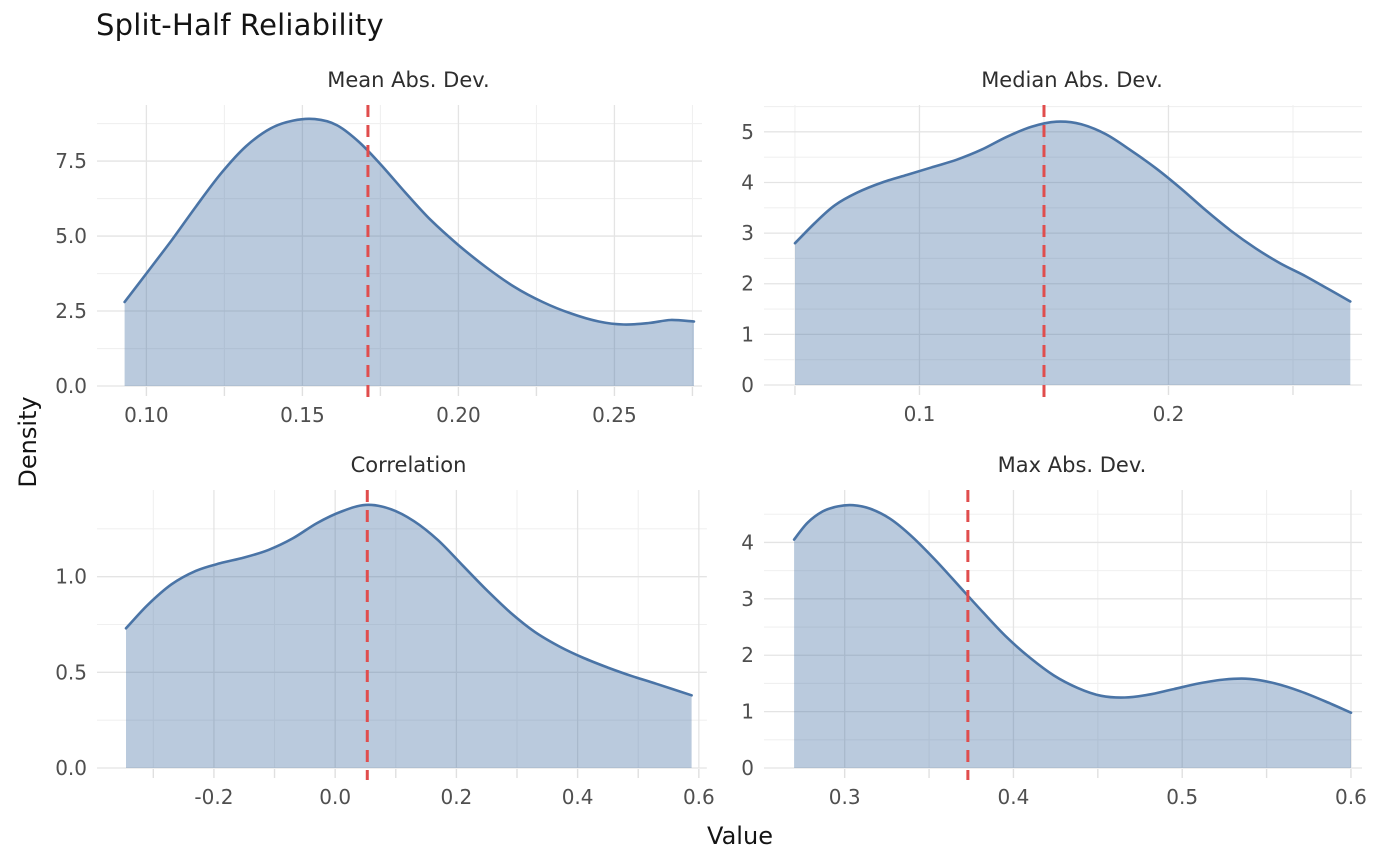 The image size is (1400, 866). What do you see at coordinates (408, 465) in the screenshot?
I see `panel-title-correlation: Correlation` at bounding box center [408, 465].